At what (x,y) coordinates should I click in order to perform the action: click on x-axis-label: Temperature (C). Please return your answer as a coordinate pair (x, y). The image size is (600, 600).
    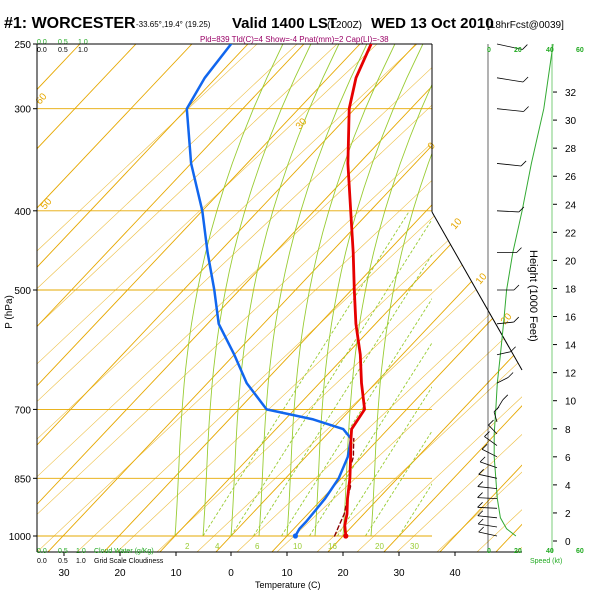
    Looking at the image, I should click on (288, 585).